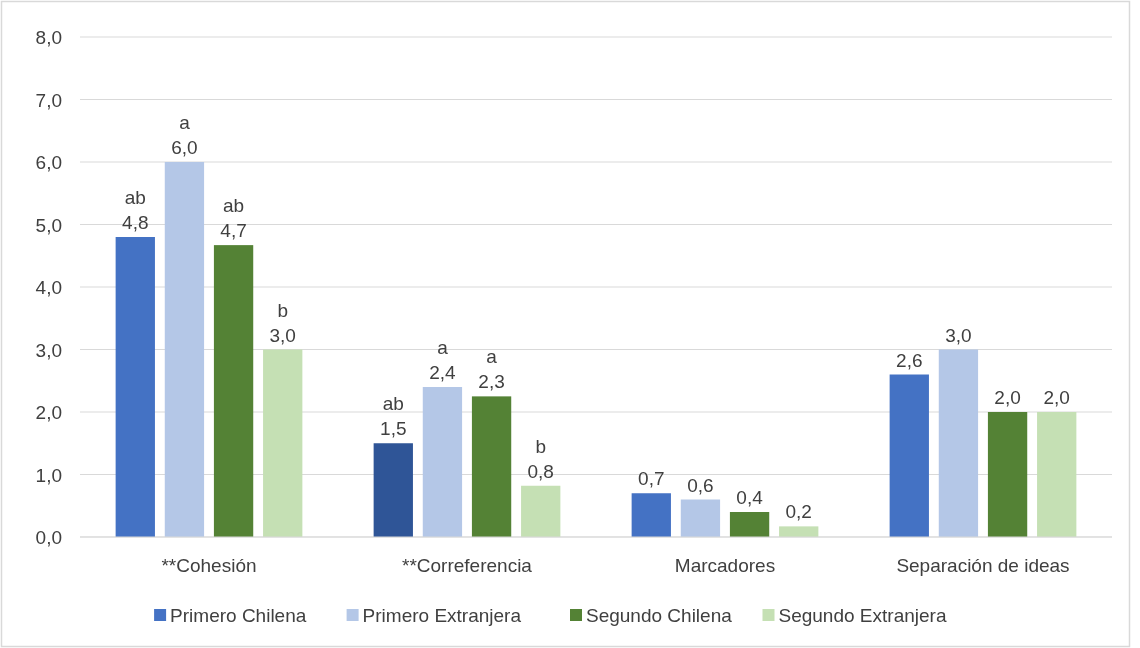  What do you see at coordinates (48, 350) in the screenshot?
I see `y-tick-label: 3,0` at bounding box center [48, 350].